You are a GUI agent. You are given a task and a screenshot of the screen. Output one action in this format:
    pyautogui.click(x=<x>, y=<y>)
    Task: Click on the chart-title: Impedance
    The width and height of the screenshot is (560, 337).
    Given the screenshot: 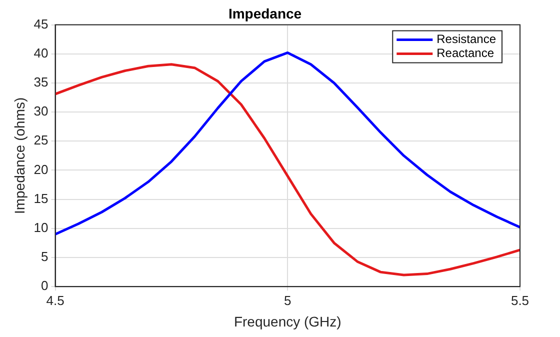 What is the action you would take?
    pyautogui.click(x=265, y=13)
    